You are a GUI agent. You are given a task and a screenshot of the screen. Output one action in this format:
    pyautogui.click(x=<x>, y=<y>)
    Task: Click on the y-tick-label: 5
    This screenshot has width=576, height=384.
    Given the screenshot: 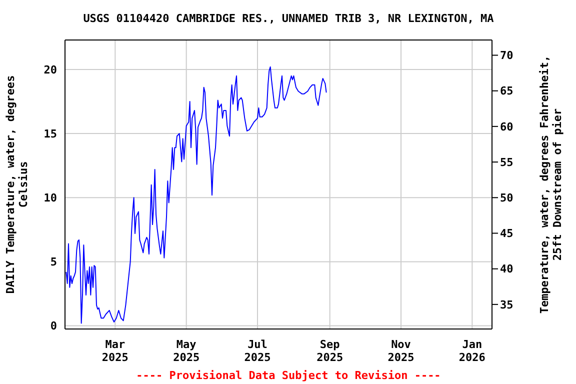 What is the action you would take?
    pyautogui.click(x=53, y=262)
    